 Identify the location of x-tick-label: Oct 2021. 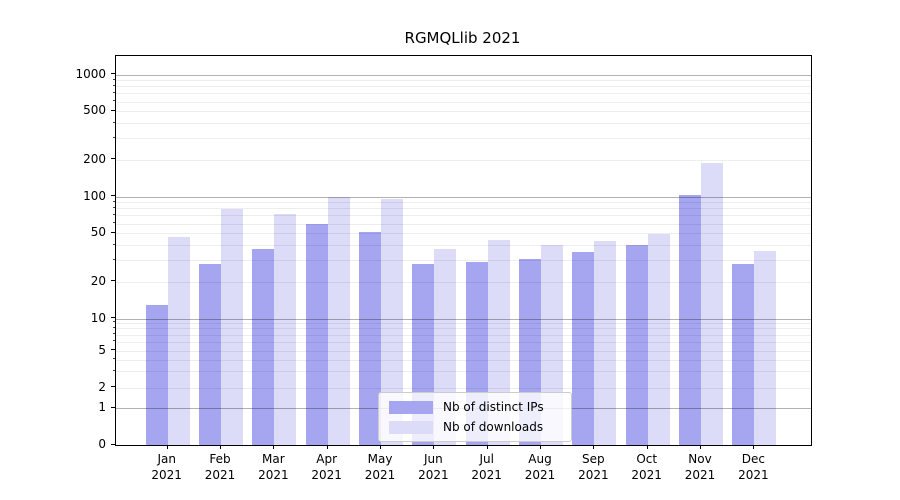
(646, 467).